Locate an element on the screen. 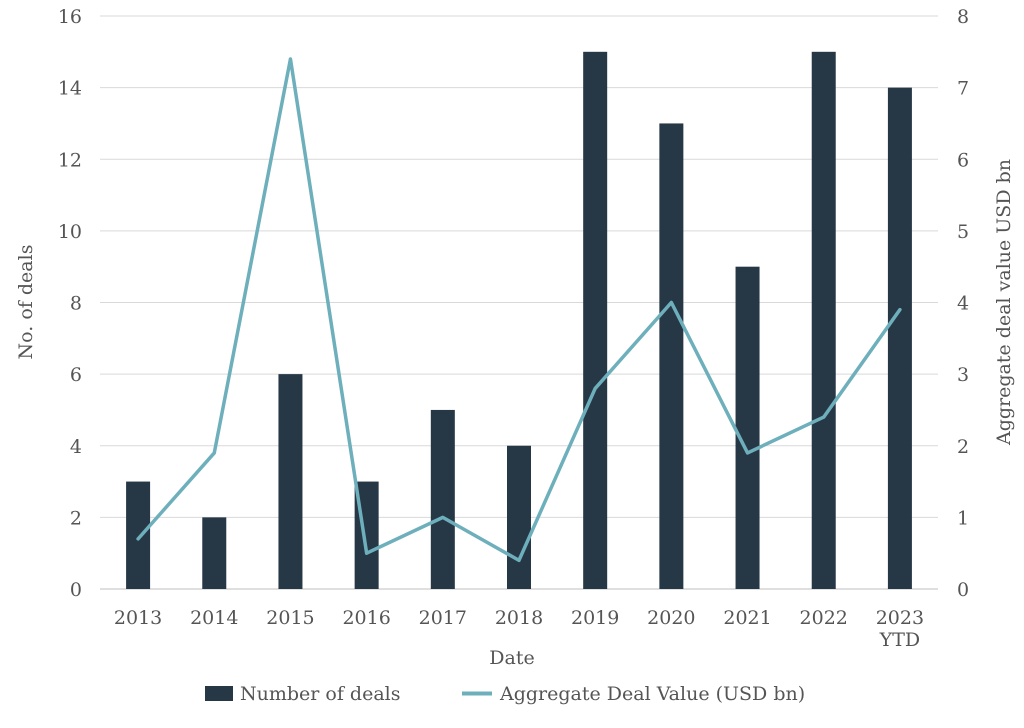 This screenshot has width=1024, height=728. left-tick-label: 14 is located at coordinates (70, 89).